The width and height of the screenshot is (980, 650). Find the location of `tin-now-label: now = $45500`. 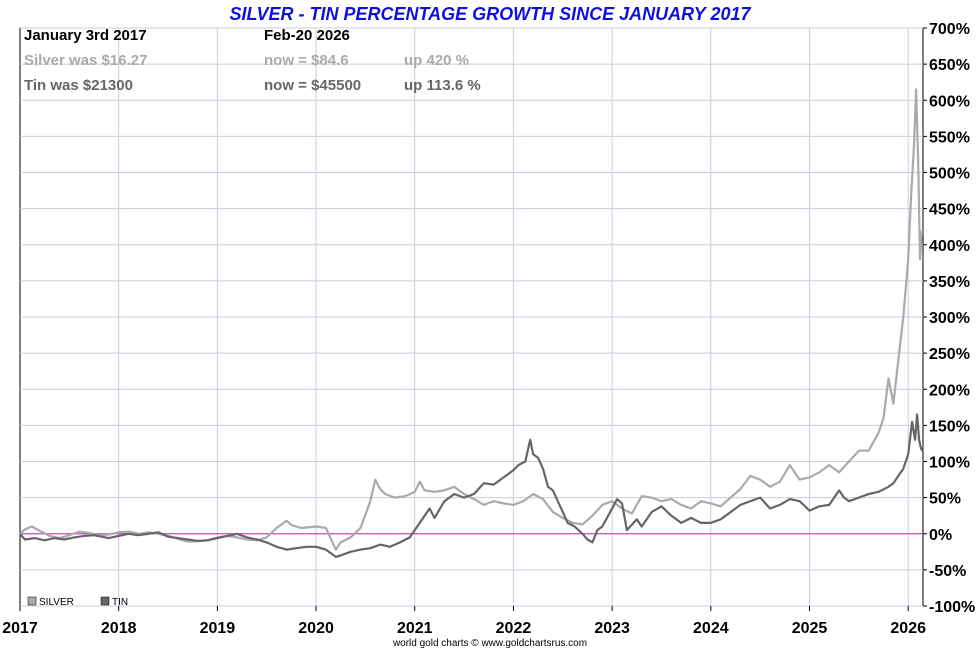

tin-now-label: now = $45500 is located at coordinates (312, 85).